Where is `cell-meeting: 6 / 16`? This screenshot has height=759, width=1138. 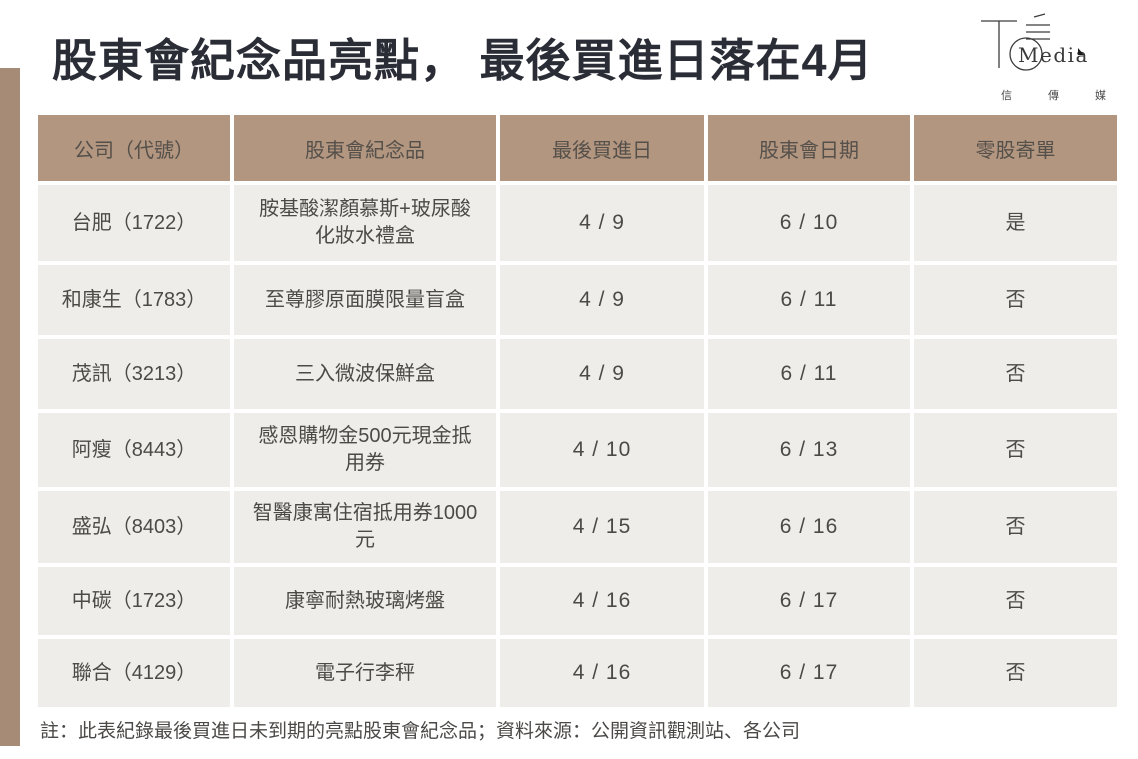 cell-meeting: 6 / 16 is located at coordinates (809, 527).